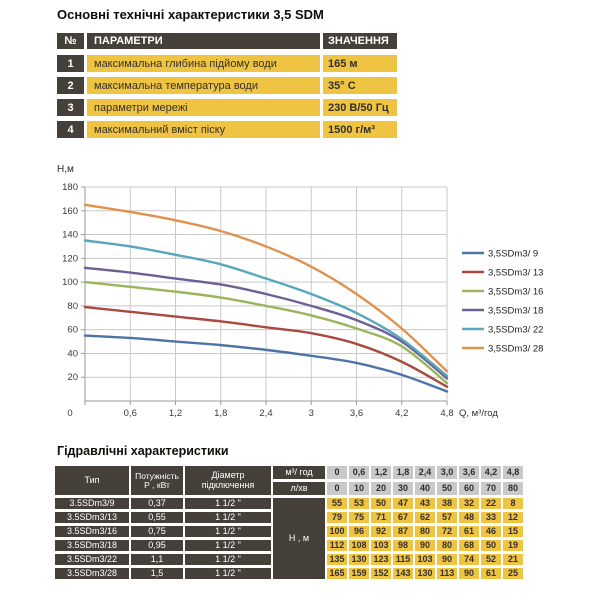 The height and width of the screenshot is (600, 600). Describe the element at coordinates (513, 472) in the screenshot. I see `flow-m3-header-cell: 4,8` at that location.